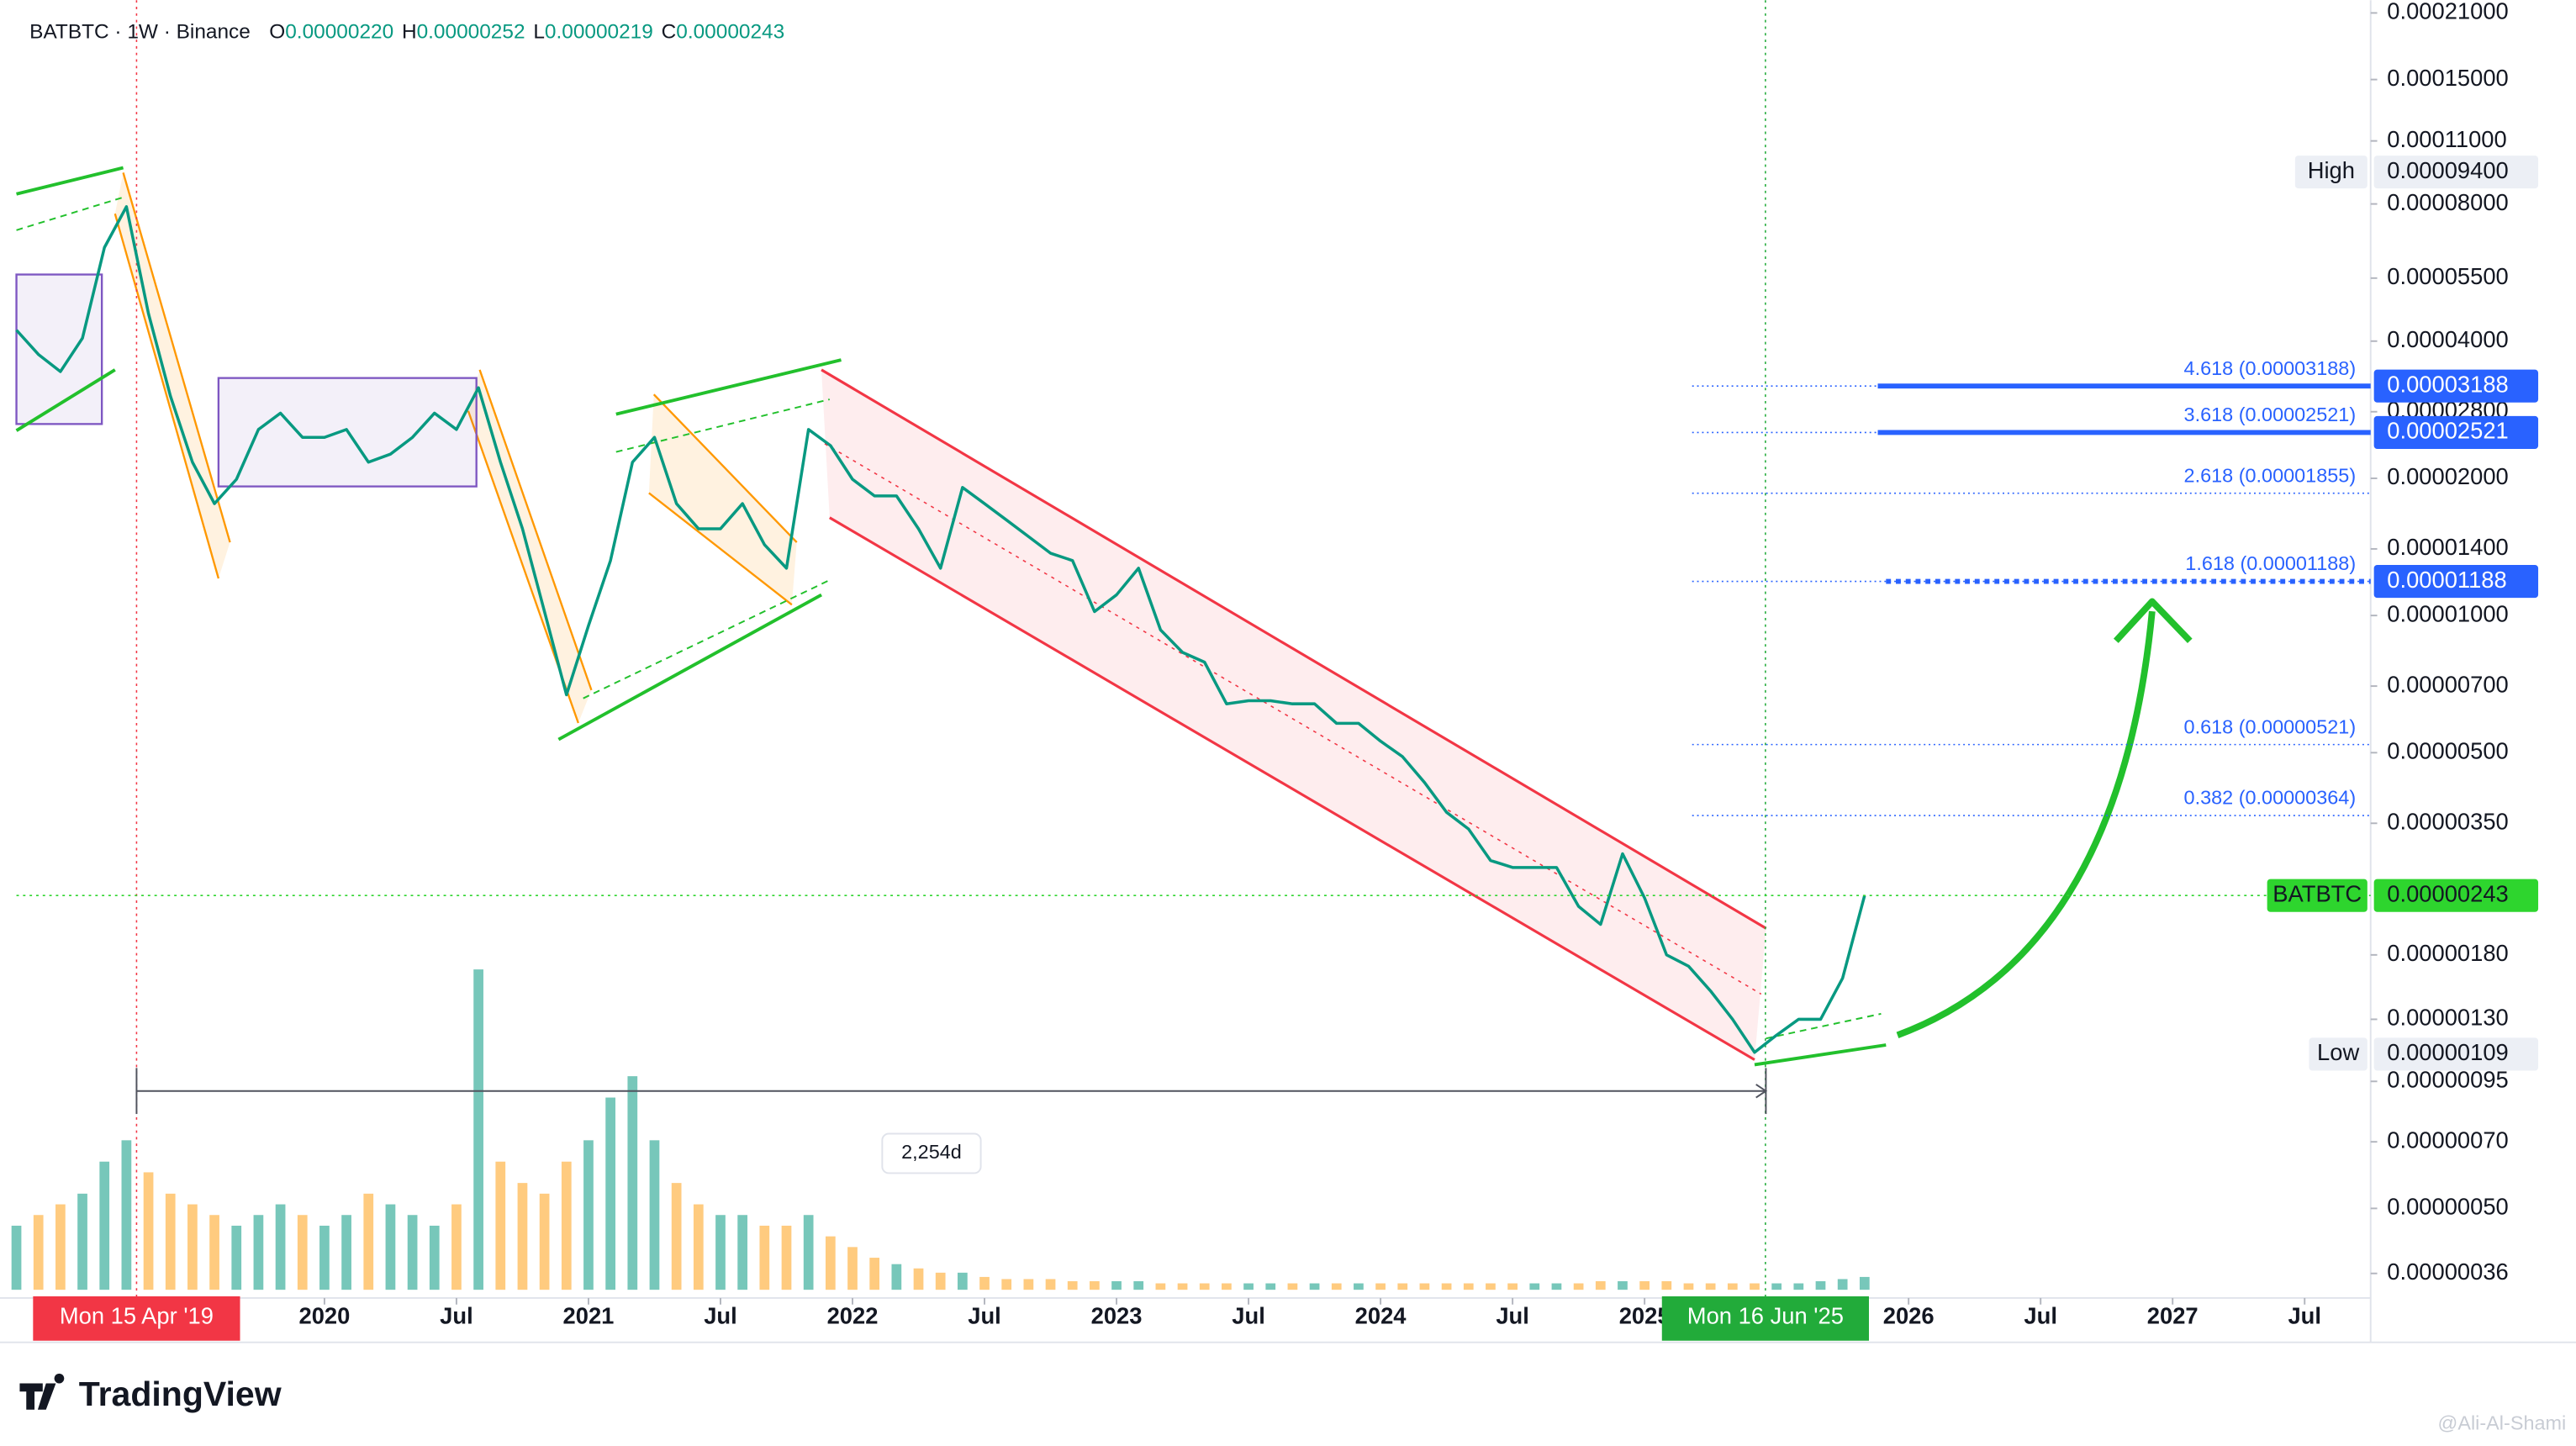 This screenshot has height=1446, width=2576. What do you see at coordinates (471, 32) in the screenshot?
I see `ohlc-value: 0.00000252` at bounding box center [471, 32].